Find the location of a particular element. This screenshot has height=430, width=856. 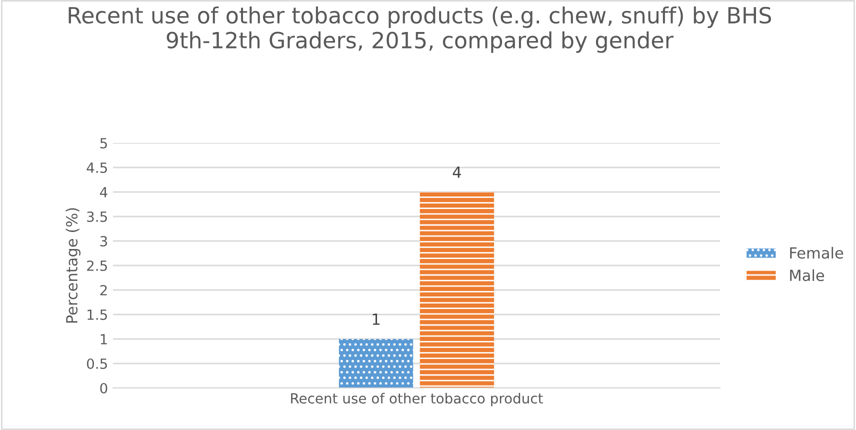

legend-label: Female is located at coordinates (817, 252).